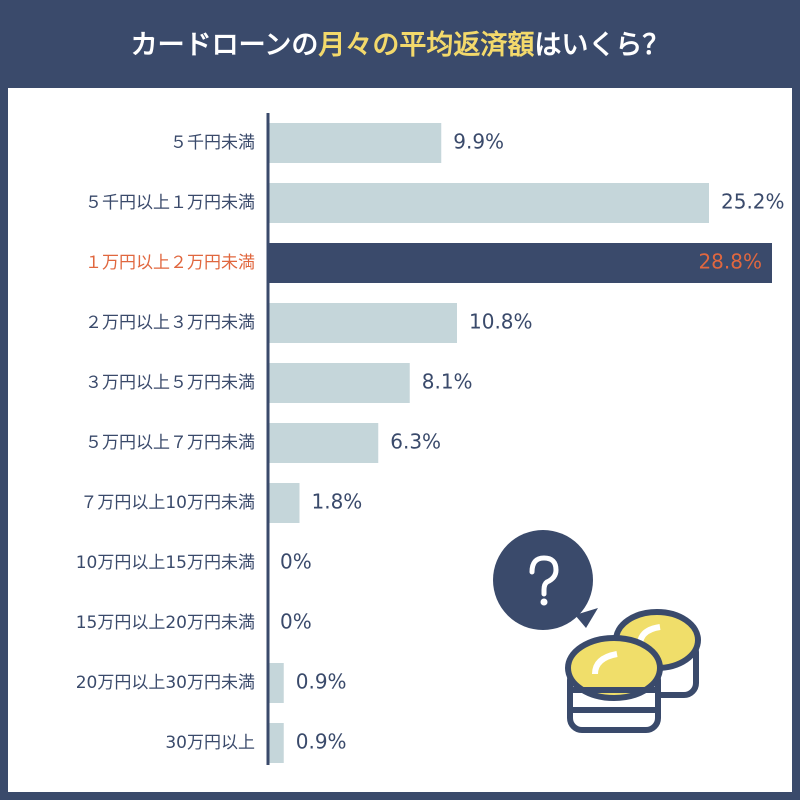 This screenshot has height=804, width=800. I want to click on category-label: ２万円以上３万円未満, so click(170, 323).